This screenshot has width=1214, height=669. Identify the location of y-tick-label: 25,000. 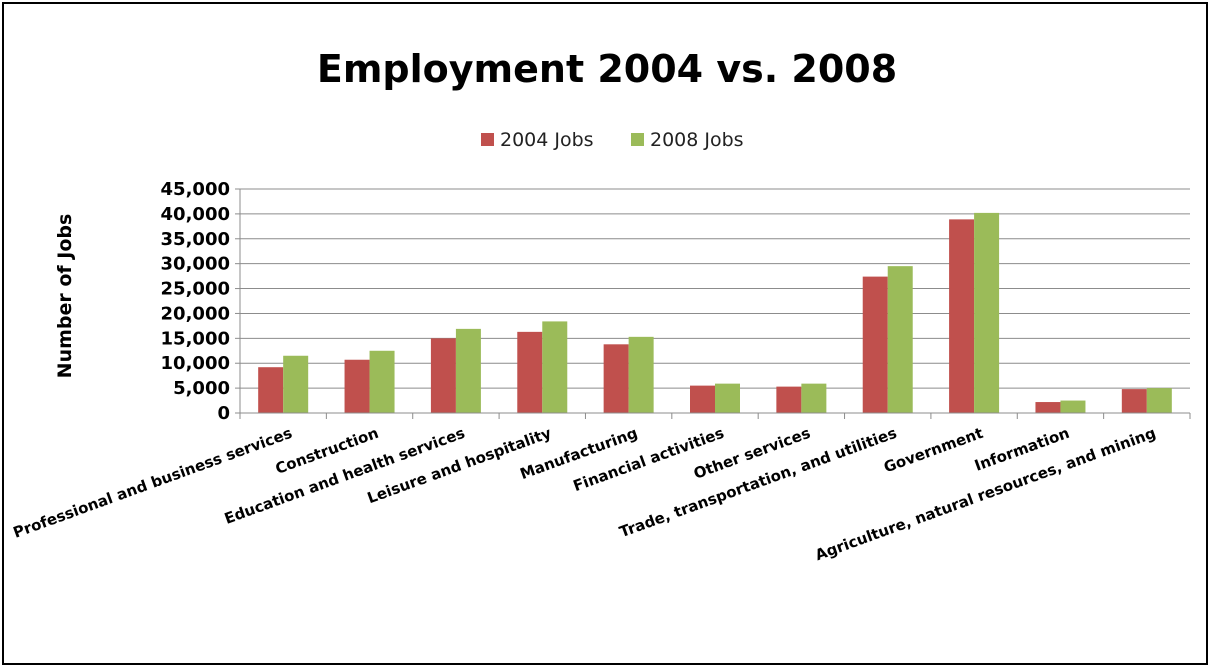
(195, 289).